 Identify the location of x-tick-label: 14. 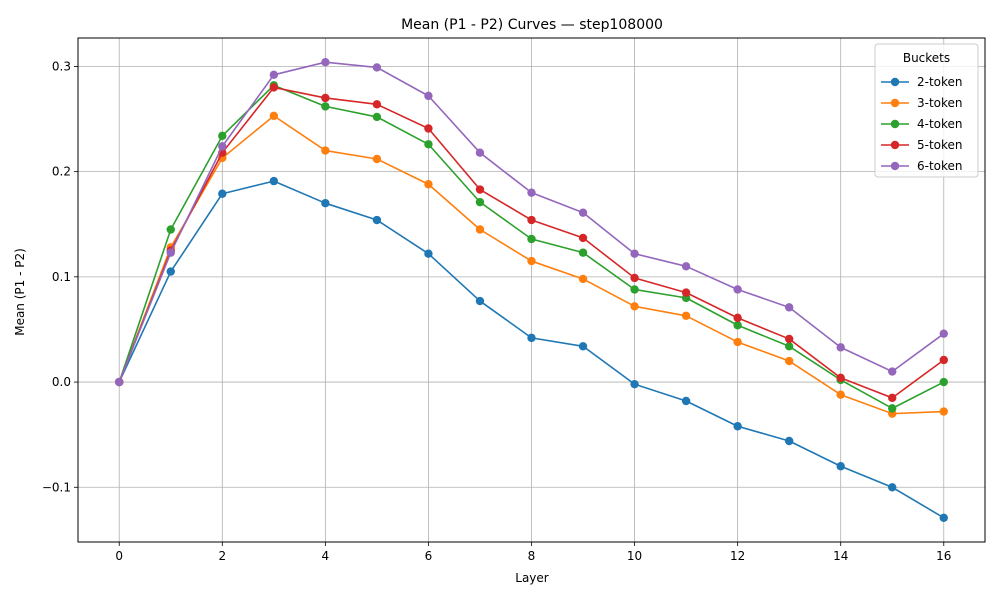
(840, 556).